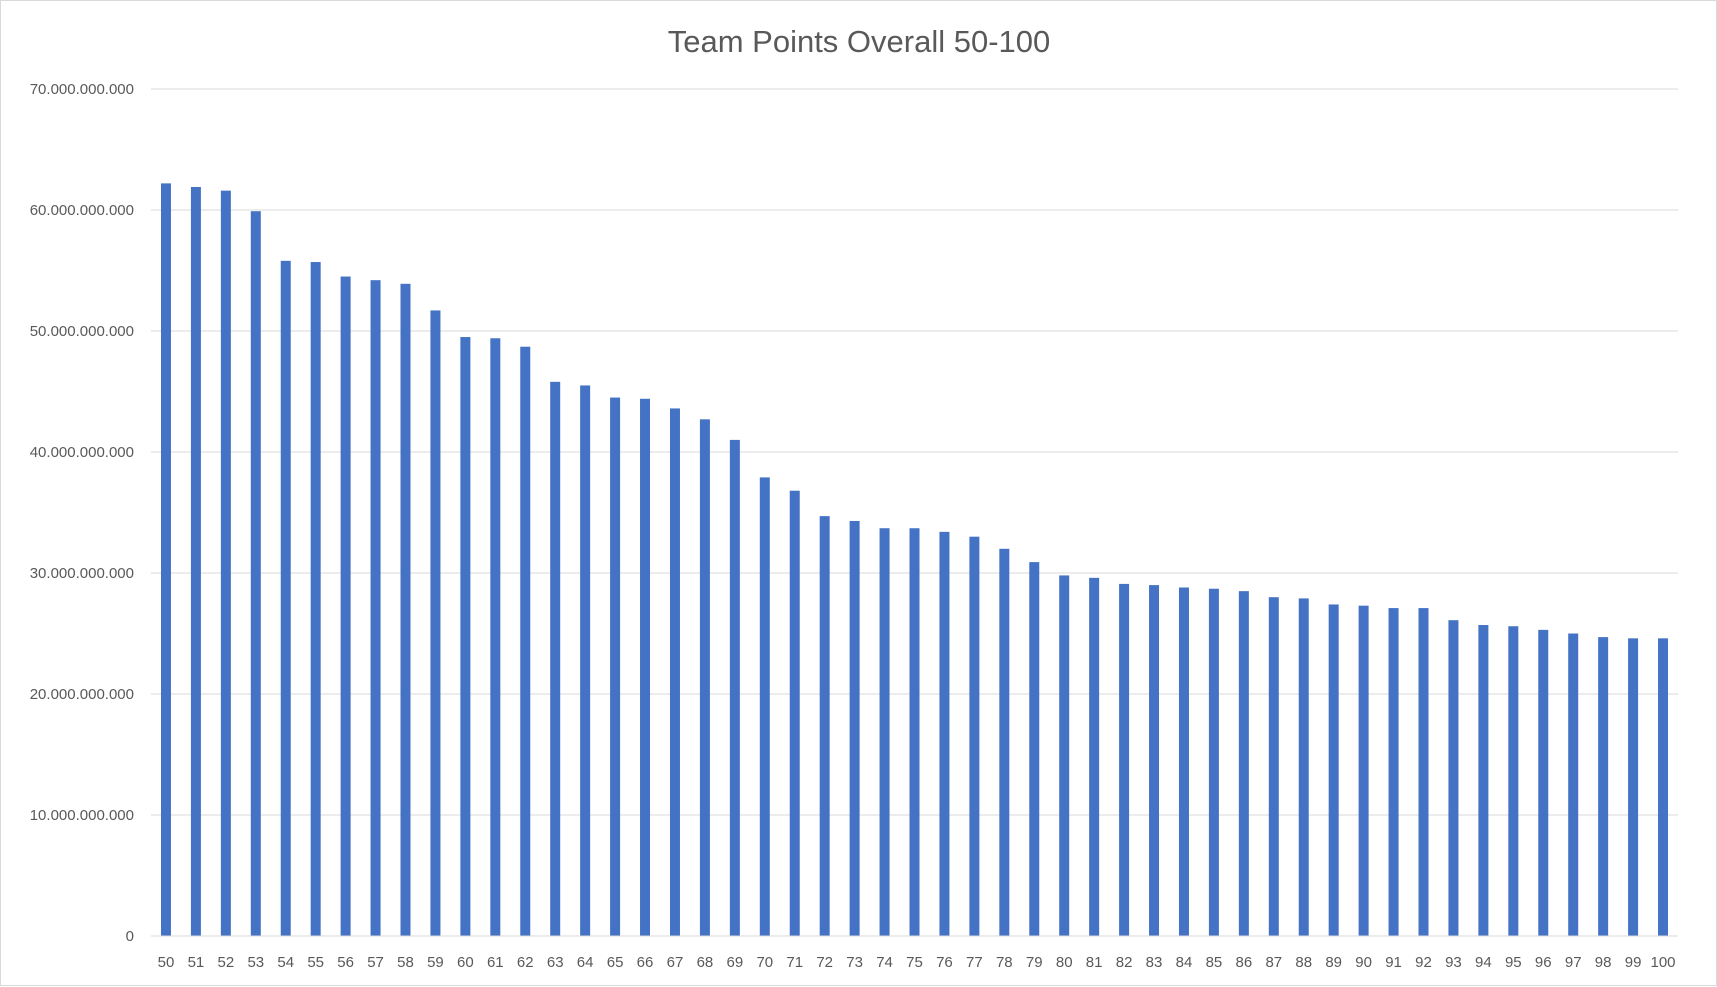  What do you see at coordinates (82, 331) in the screenshot?
I see `y-tick-label: 50.000.000.000` at bounding box center [82, 331].